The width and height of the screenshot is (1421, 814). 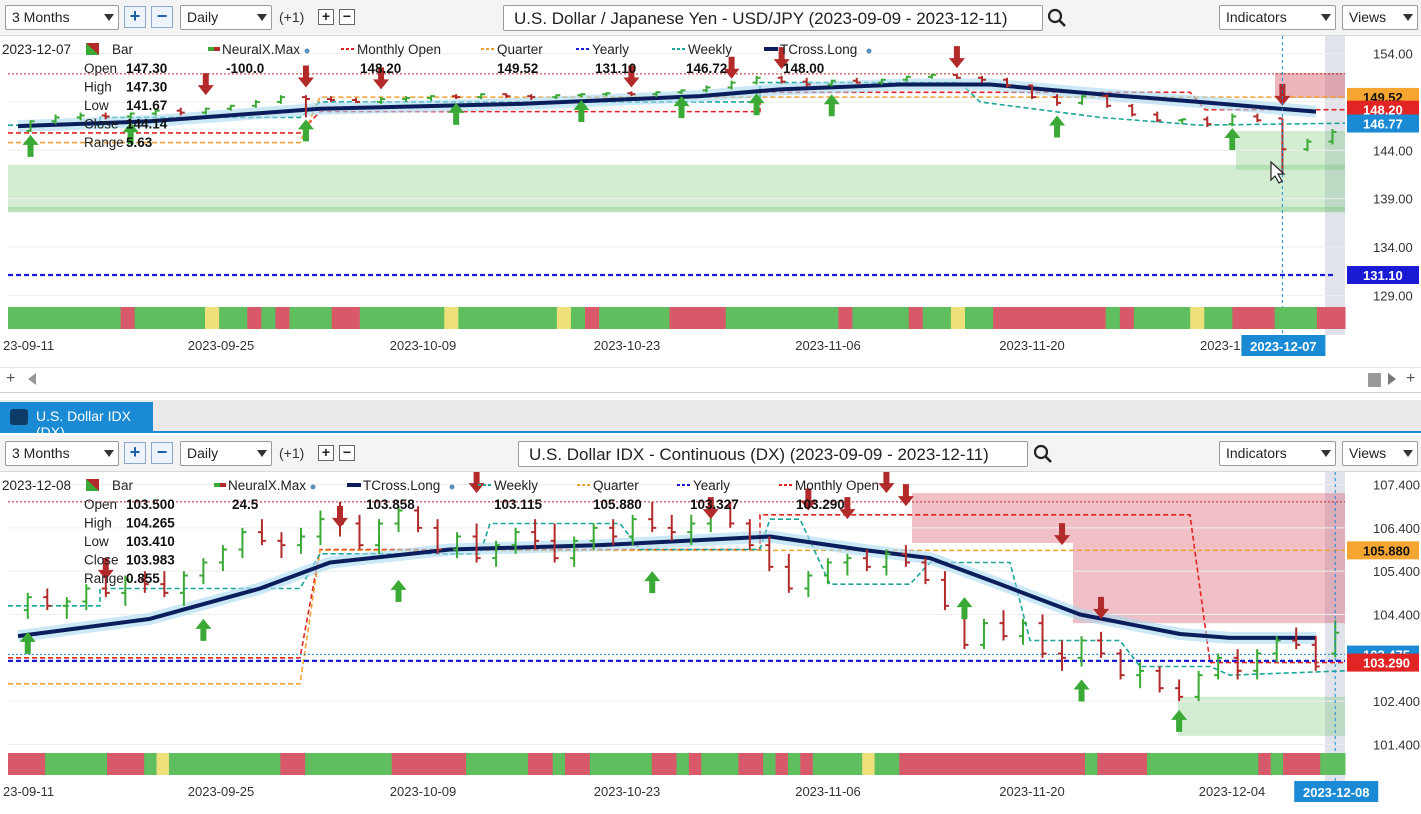 What do you see at coordinates (98, 523) in the screenshot?
I see `legend-ohlc-label: High` at bounding box center [98, 523].